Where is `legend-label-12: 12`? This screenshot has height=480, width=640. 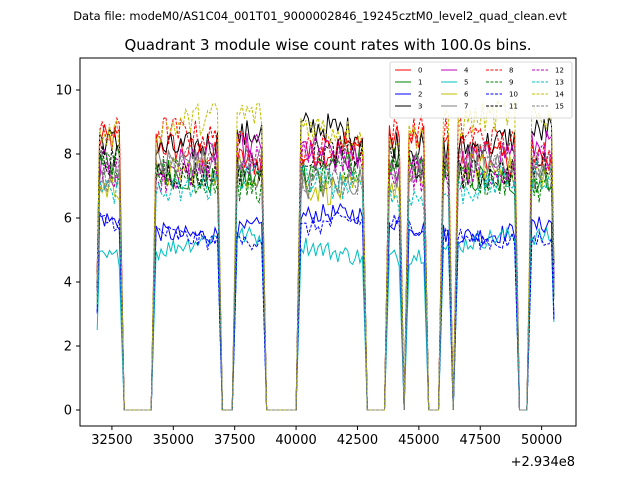 legend-label-12: 12 is located at coordinates (559, 71).